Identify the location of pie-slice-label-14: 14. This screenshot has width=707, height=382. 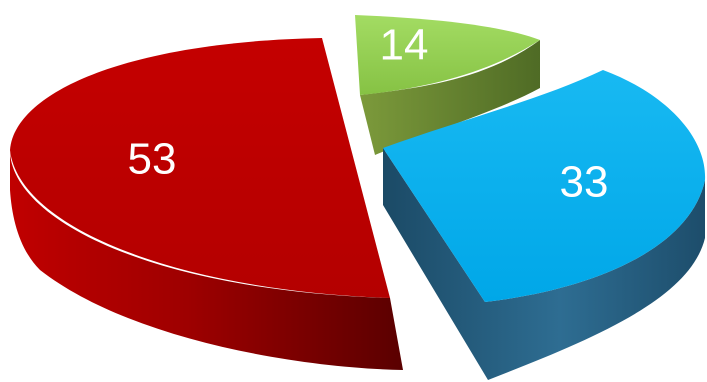
(404, 45).